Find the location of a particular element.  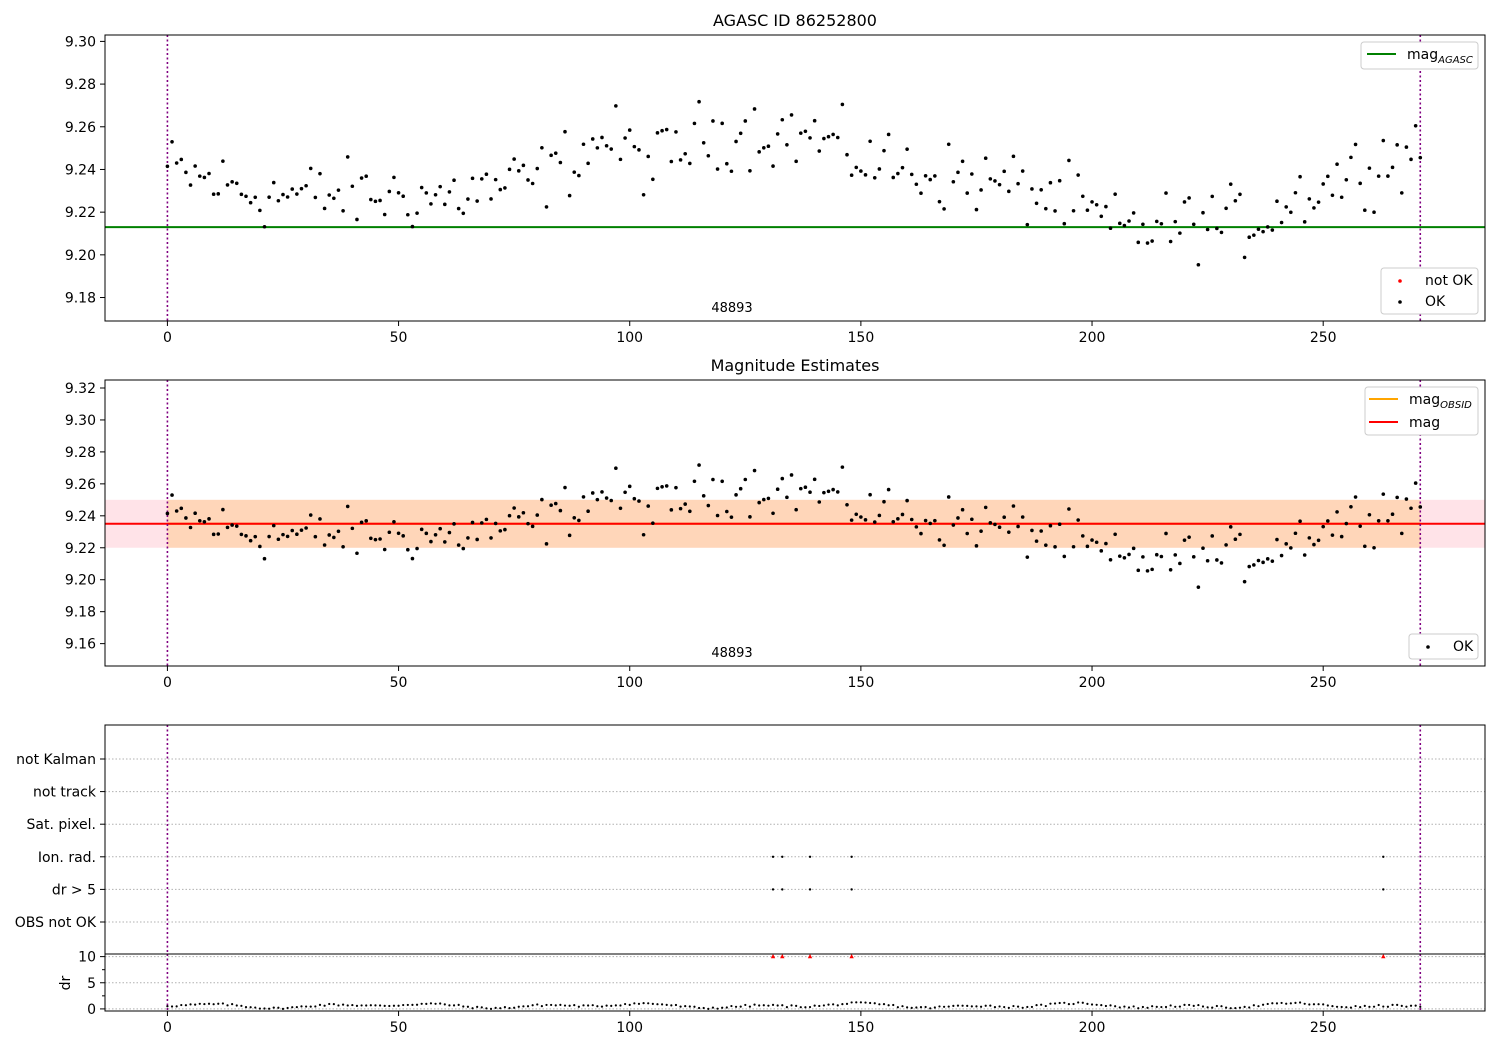

flag-point is located at coordinates (851, 856).